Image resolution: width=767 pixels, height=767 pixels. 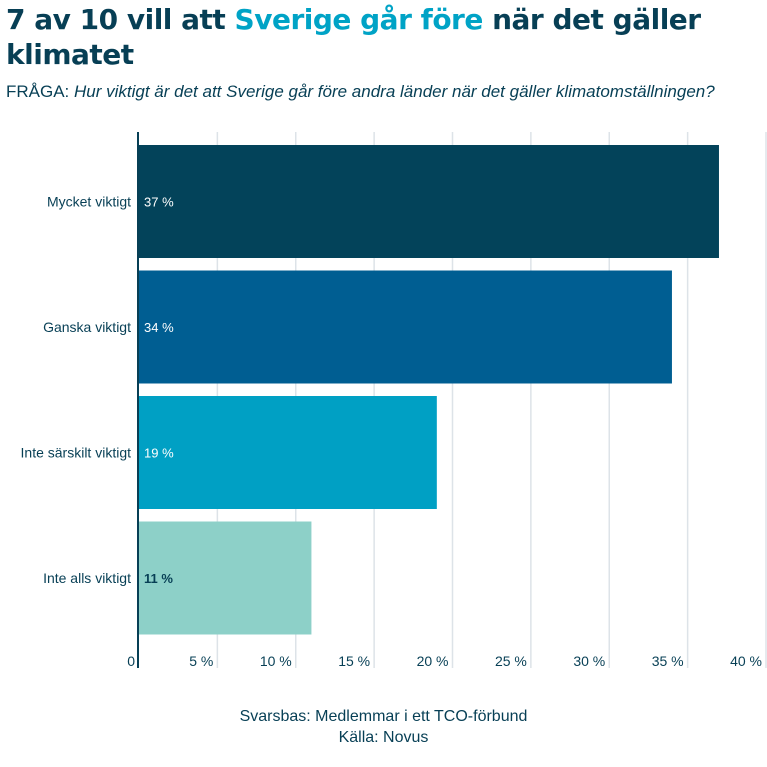 I want to click on value-label: 34 %, so click(x=159, y=327).